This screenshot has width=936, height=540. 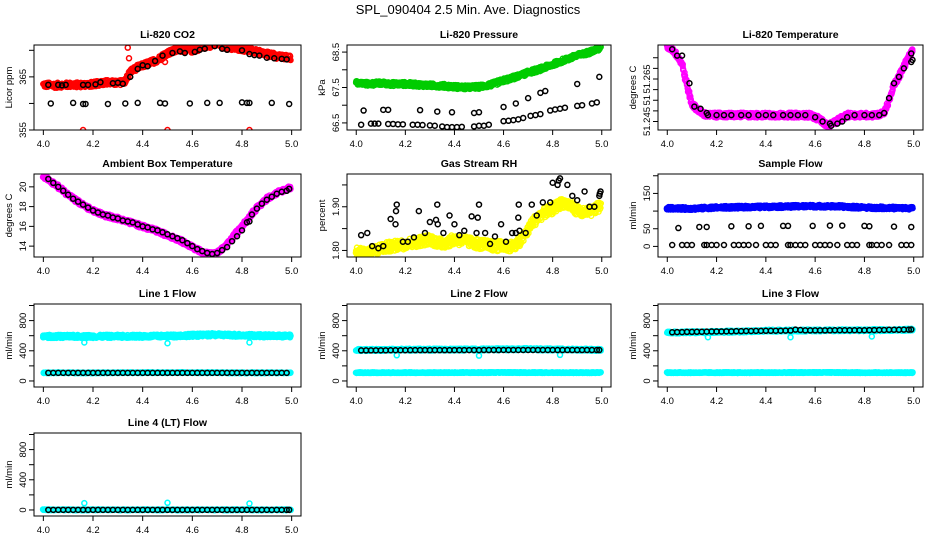 What do you see at coordinates (167, 164) in the screenshot?
I see `panel-title: Ambient Box Temperature` at bounding box center [167, 164].